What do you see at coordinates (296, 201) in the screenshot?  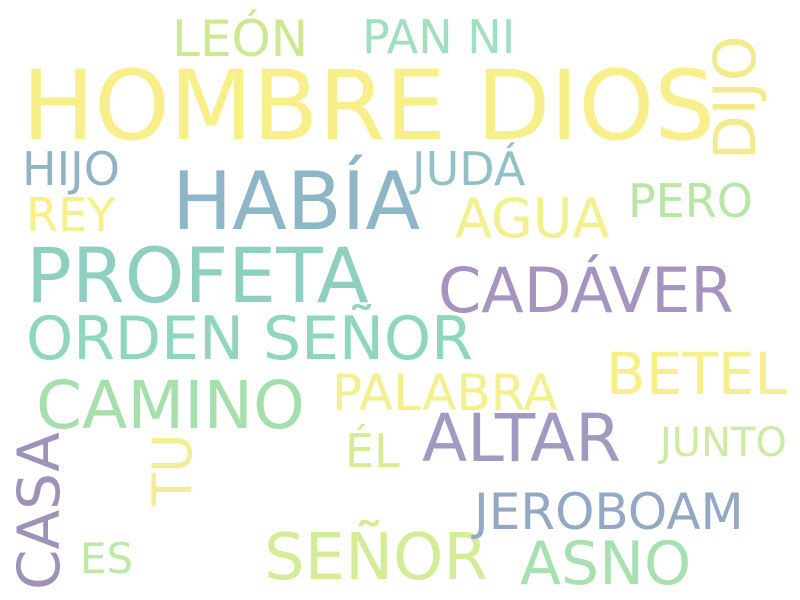 I see `word-habia: HABÍA` at bounding box center [296, 201].